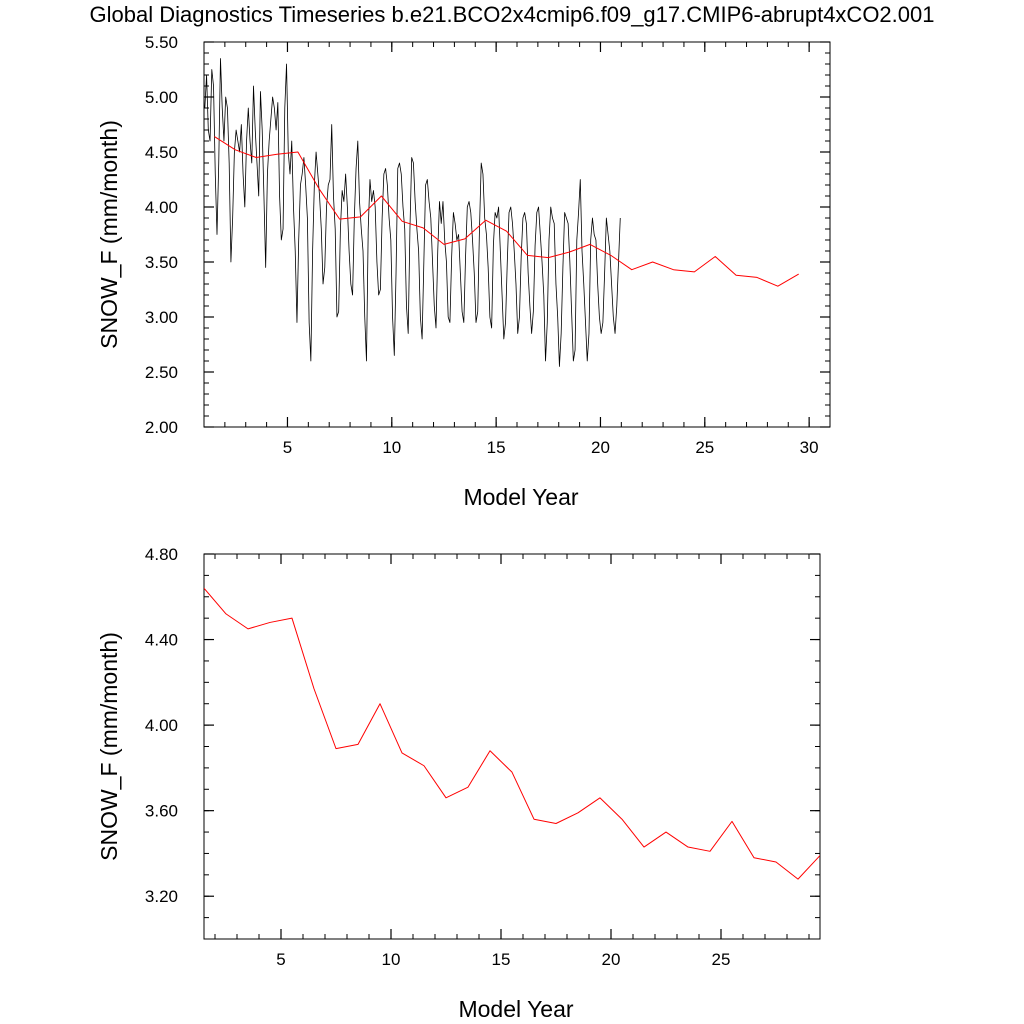 This screenshot has width=1024, height=1024. What do you see at coordinates (161, 811) in the screenshot?
I see `y-tick-label: 3.60` at bounding box center [161, 811].